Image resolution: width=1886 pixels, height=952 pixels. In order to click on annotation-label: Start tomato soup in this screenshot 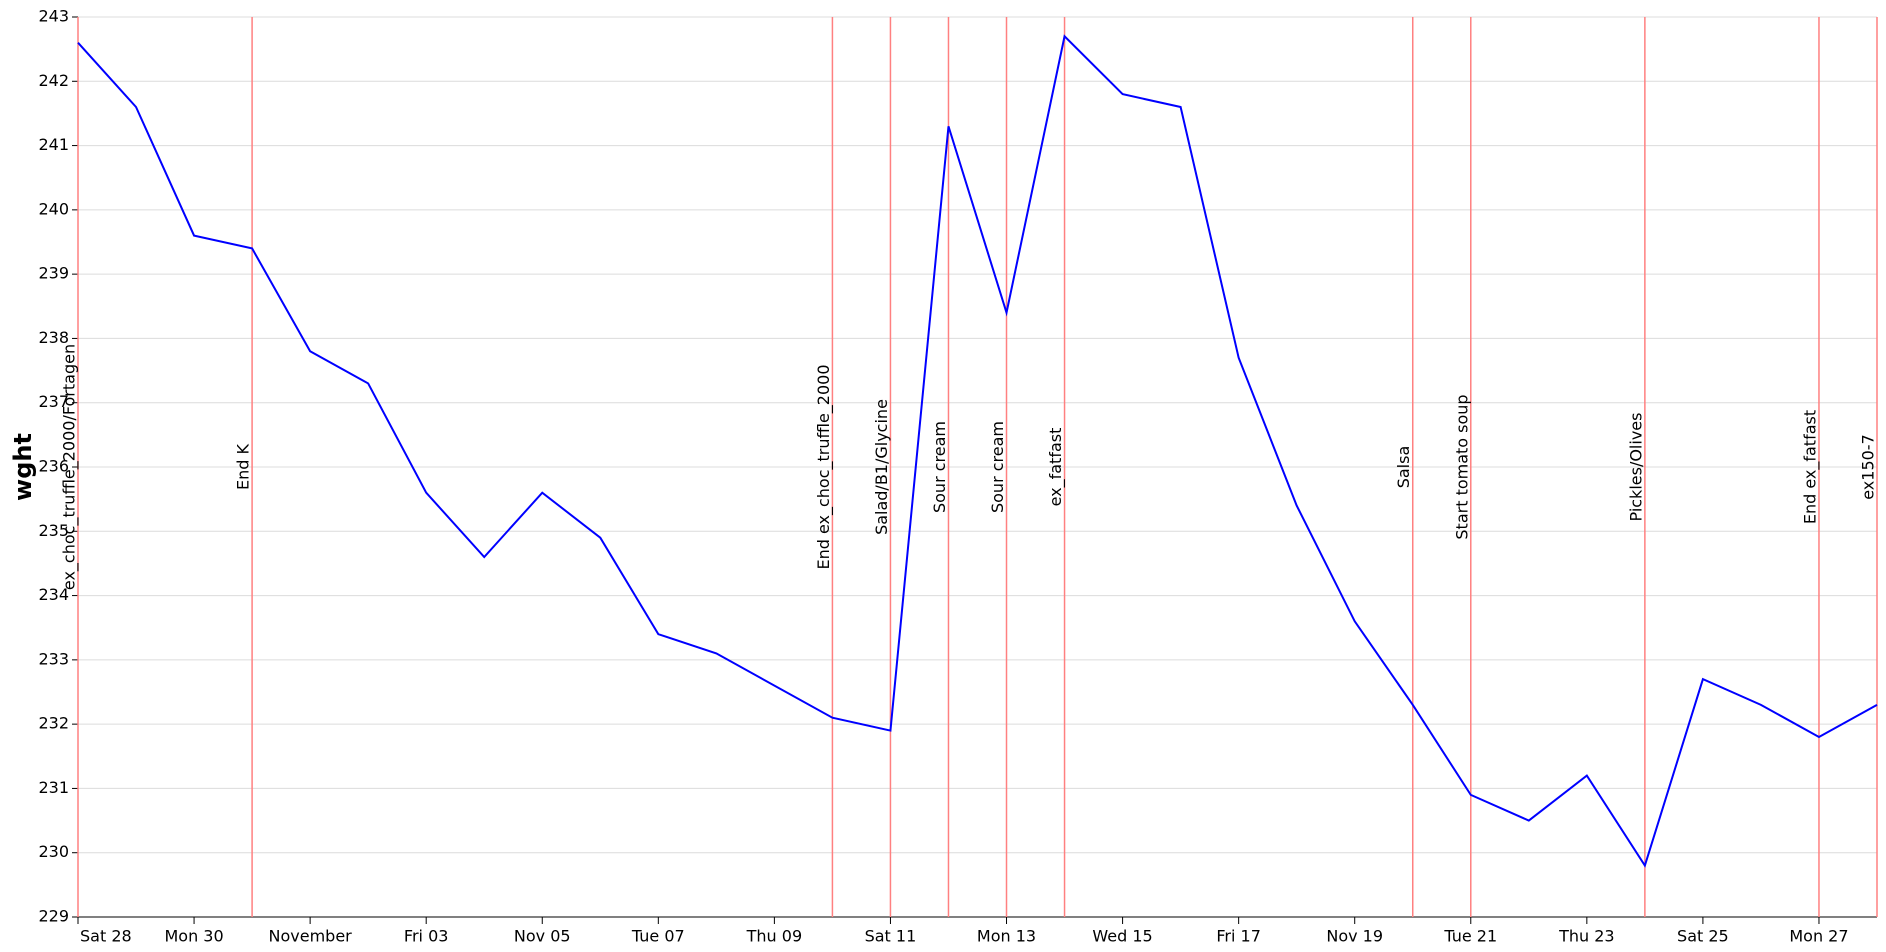, I will do `click(1461, 466)`.